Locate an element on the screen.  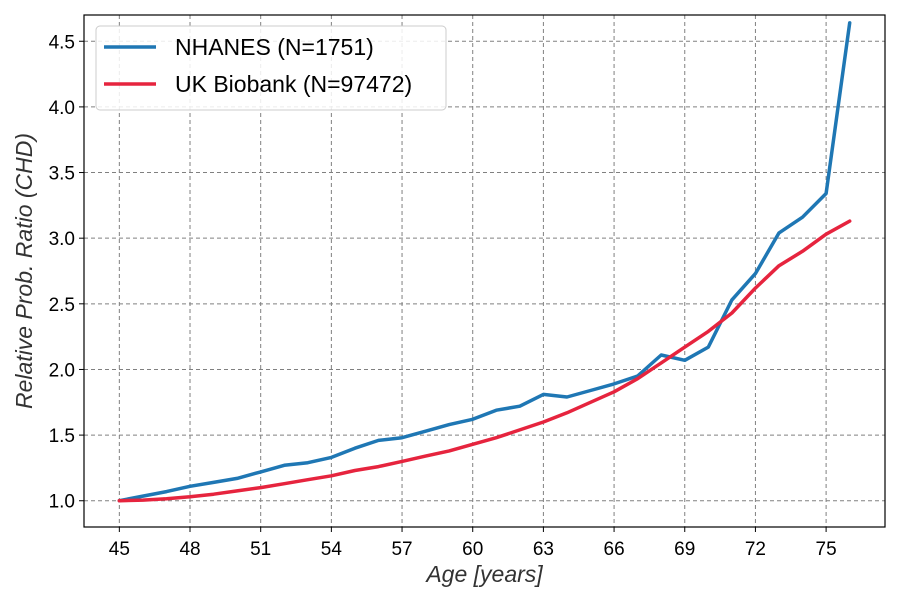
y-tick-label: 1.0 is located at coordinates (62, 502).